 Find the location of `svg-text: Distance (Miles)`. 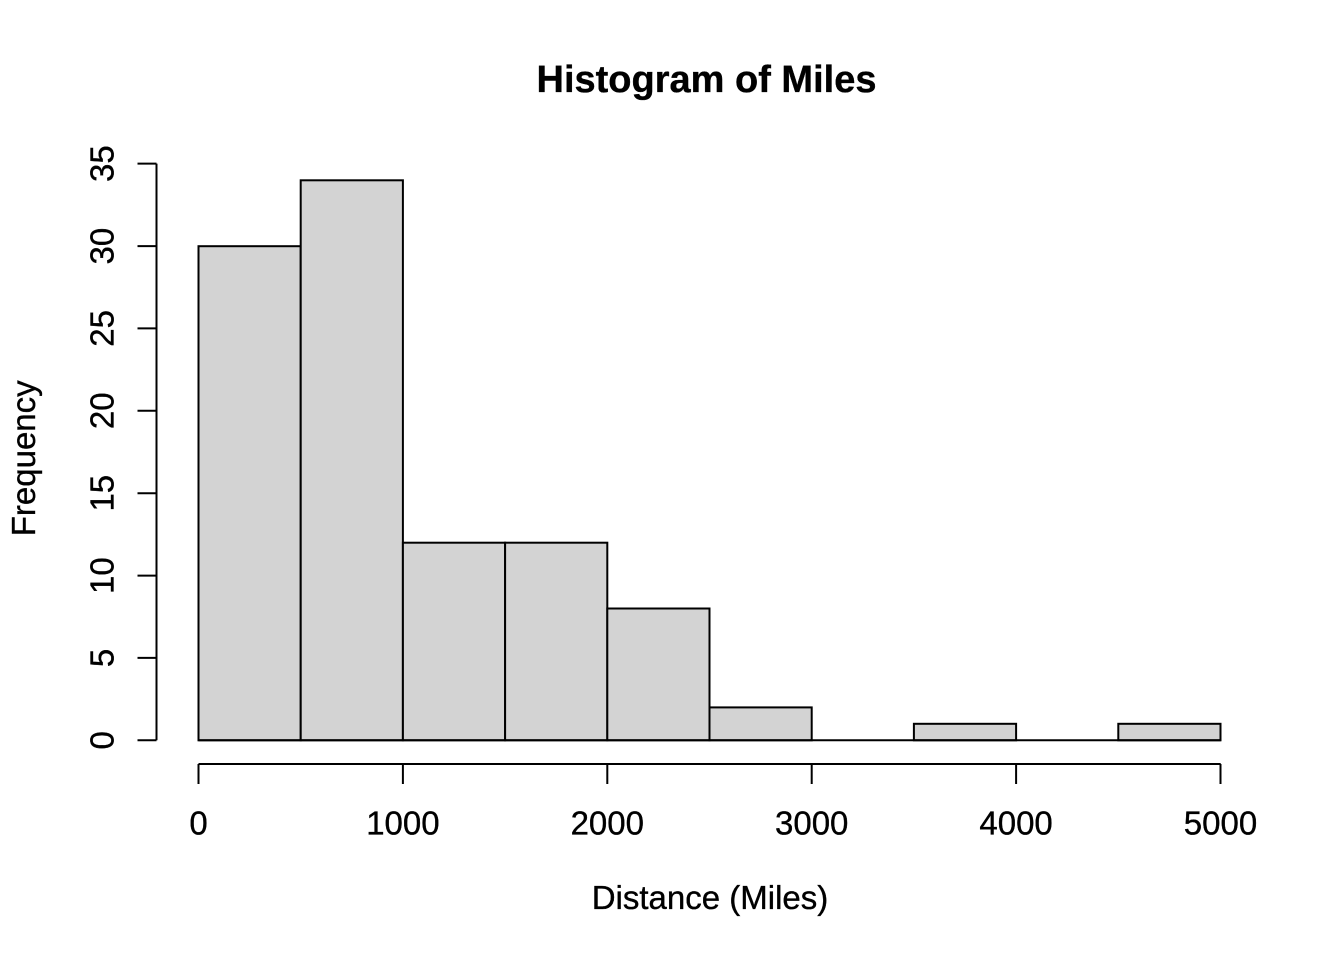

svg-text: Distance (Miles) is located at coordinates (710, 897).